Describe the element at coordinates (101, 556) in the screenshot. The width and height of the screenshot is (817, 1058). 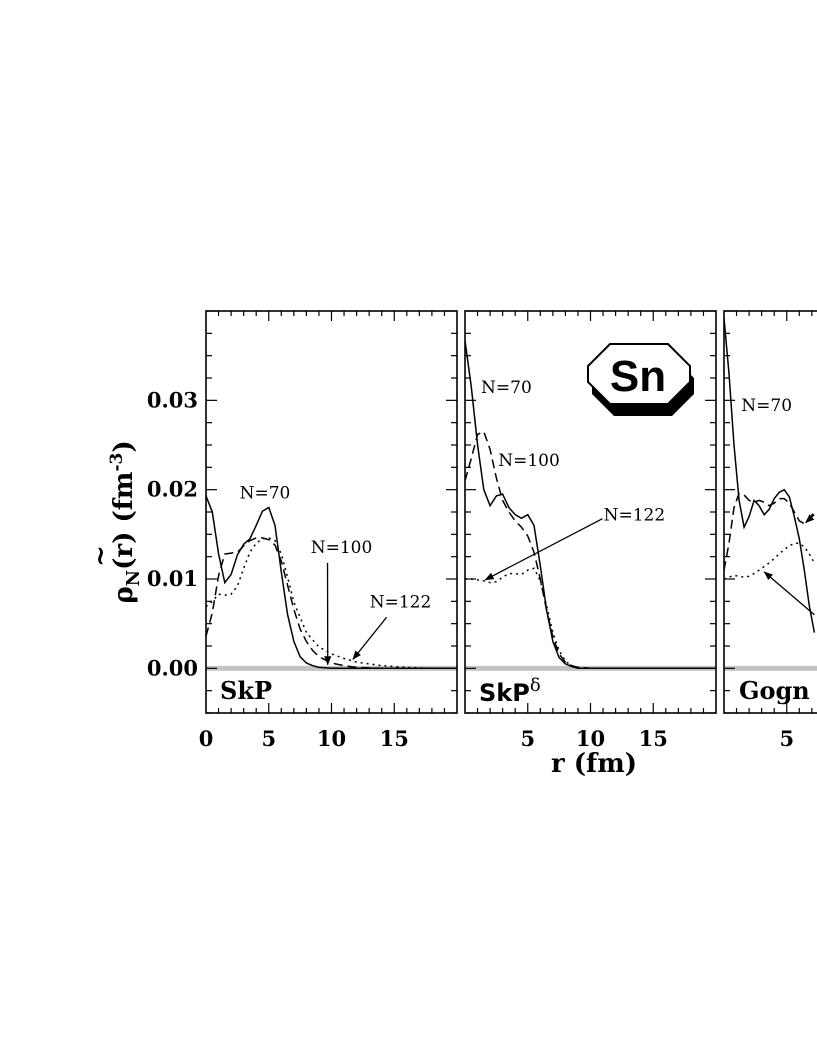
I see `y-axis-title-tilde: ~` at that location.